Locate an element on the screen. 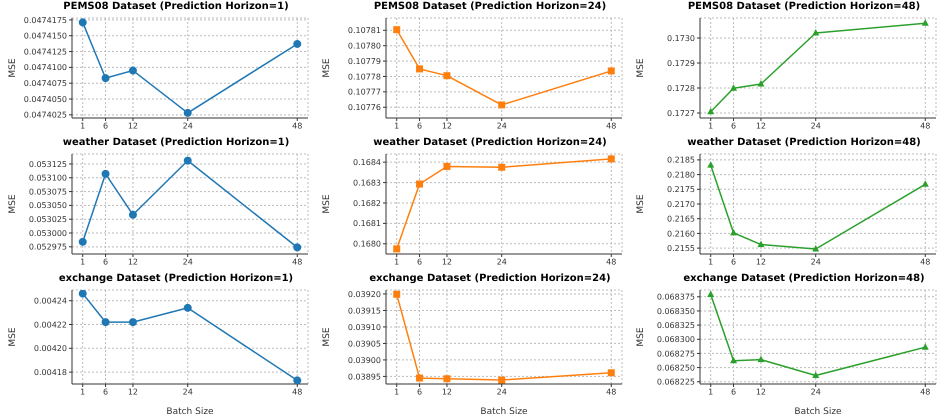 The height and width of the screenshot is (414, 942). y-tick-label: 0.2175 is located at coordinates (681, 189).